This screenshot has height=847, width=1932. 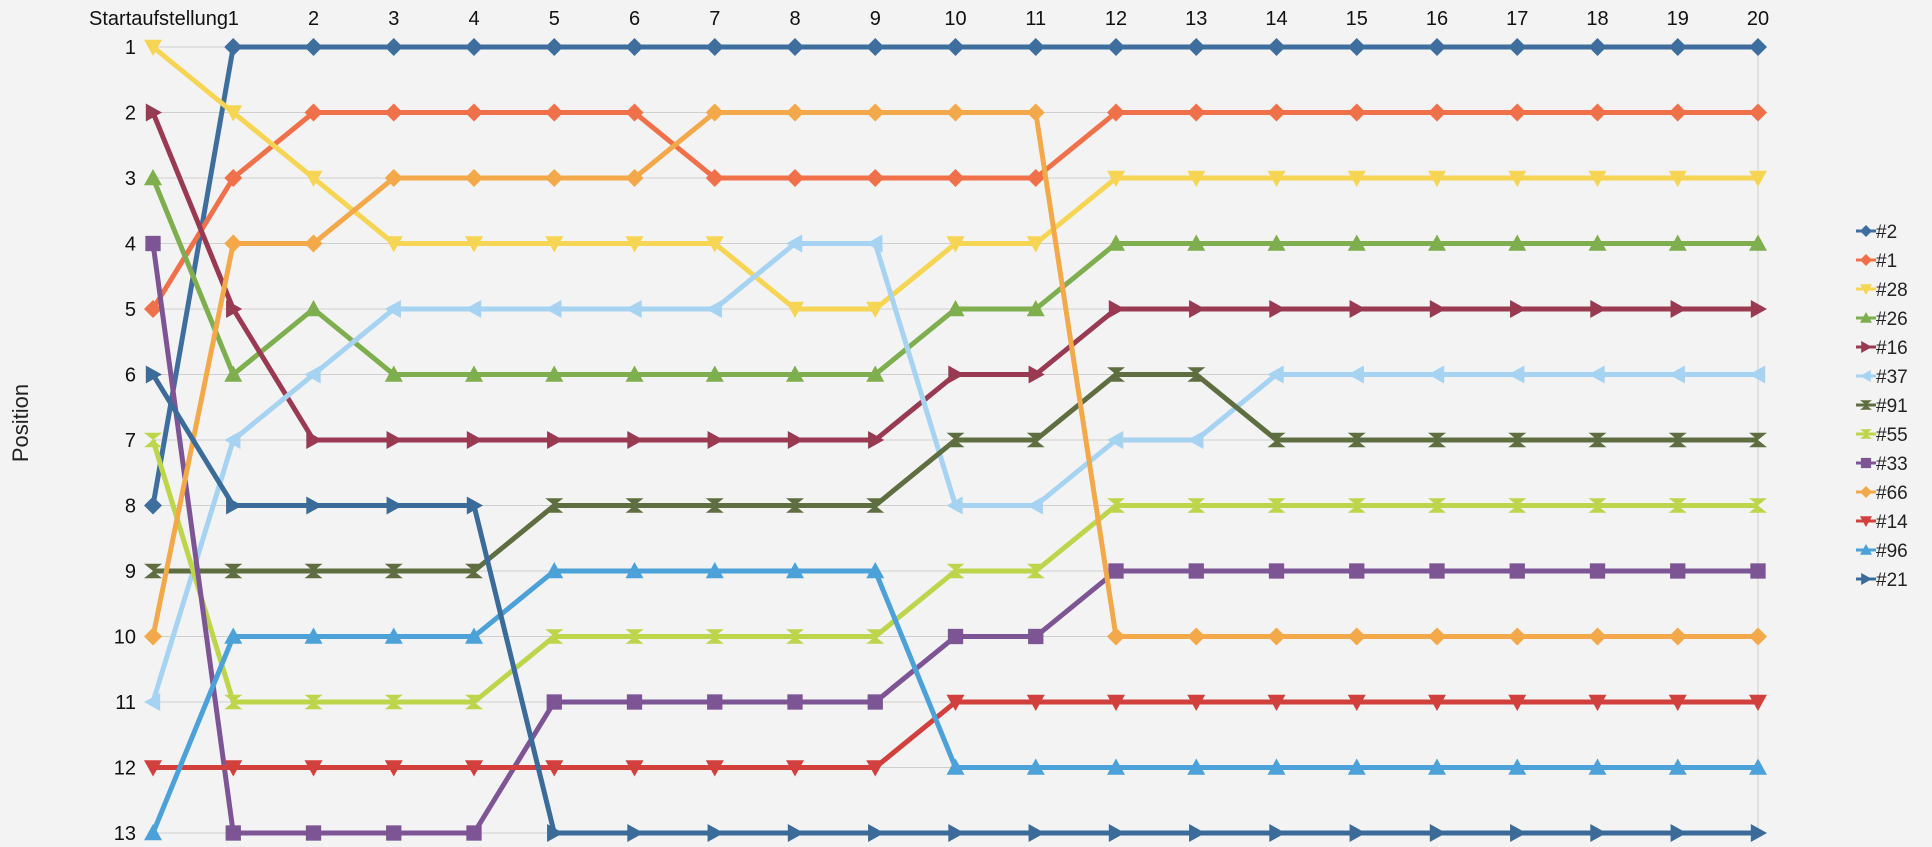 I want to click on x-tick-label: 7, so click(x=714, y=19).